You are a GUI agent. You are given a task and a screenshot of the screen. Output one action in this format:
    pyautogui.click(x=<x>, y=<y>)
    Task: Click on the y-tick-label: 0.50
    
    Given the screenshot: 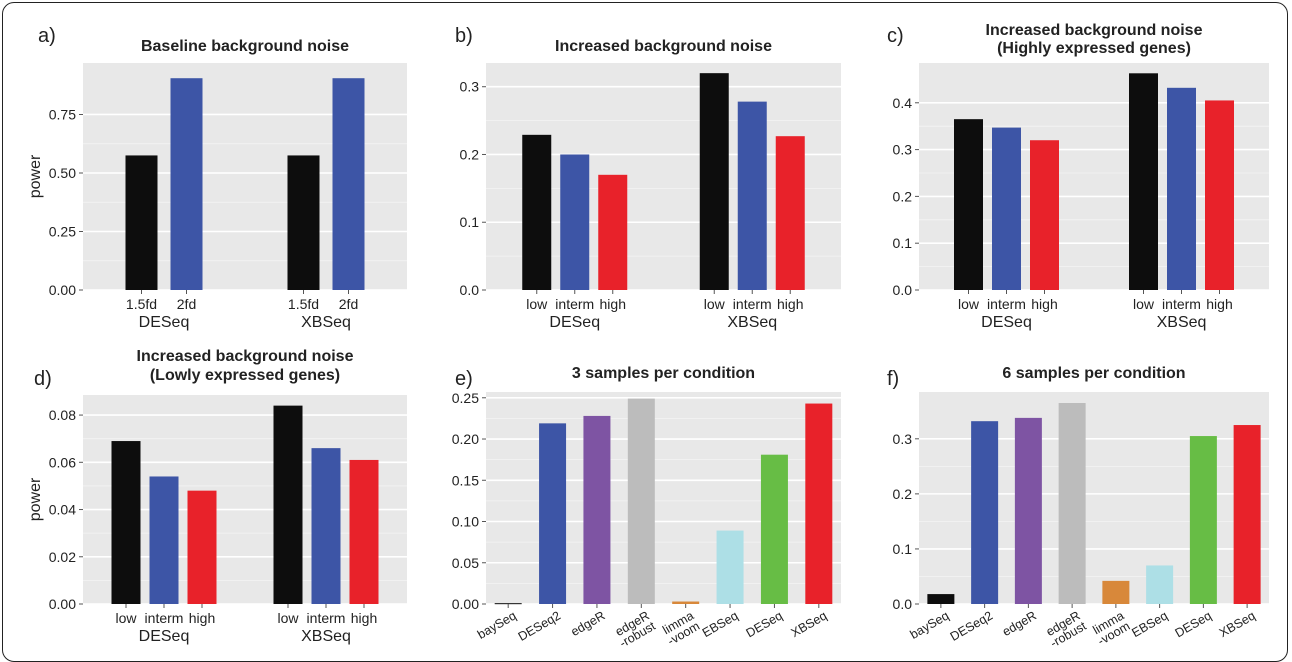 What is the action you would take?
    pyautogui.click(x=62, y=173)
    